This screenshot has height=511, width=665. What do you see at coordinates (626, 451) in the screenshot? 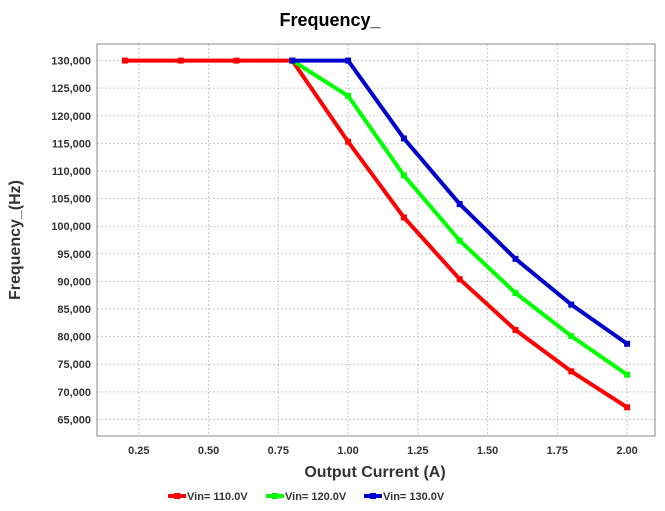
I see `x-tick-label: 2.00` at bounding box center [626, 451].